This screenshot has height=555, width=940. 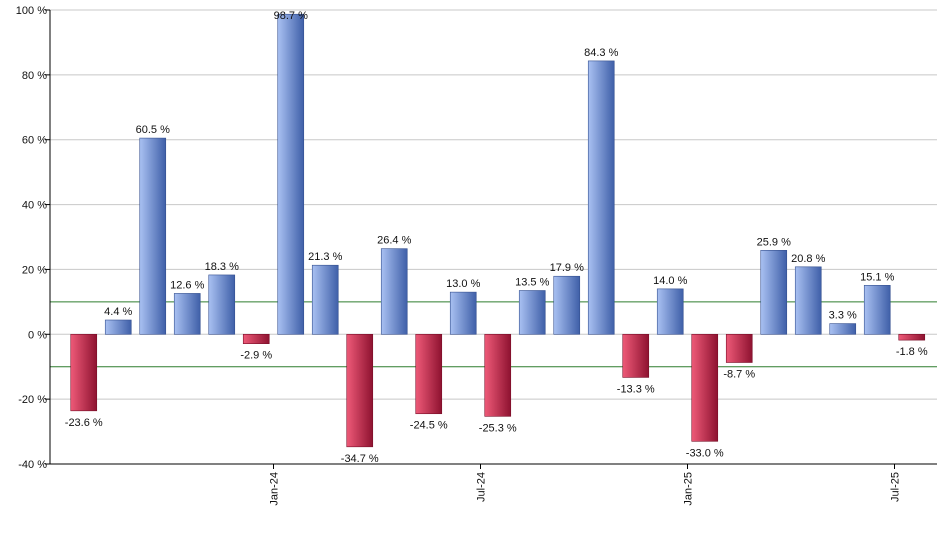 I want to click on data-label: -8.7 %, so click(x=739, y=374).